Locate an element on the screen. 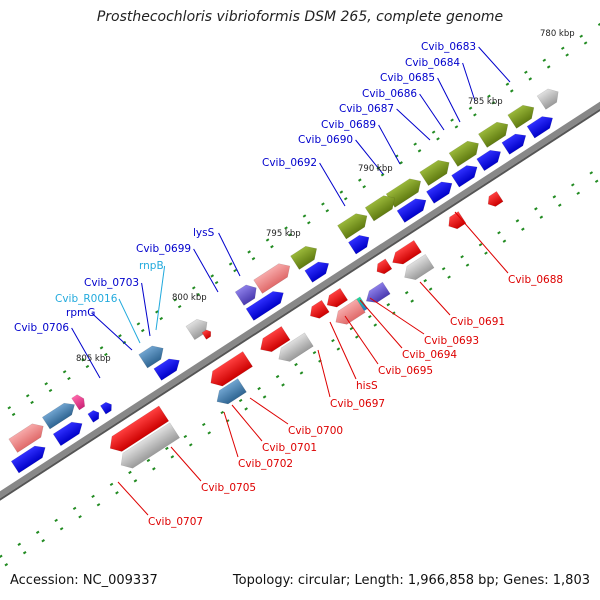 The height and width of the screenshot is (600, 600). gene-label: rnpB is located at coordinates (151, 266).